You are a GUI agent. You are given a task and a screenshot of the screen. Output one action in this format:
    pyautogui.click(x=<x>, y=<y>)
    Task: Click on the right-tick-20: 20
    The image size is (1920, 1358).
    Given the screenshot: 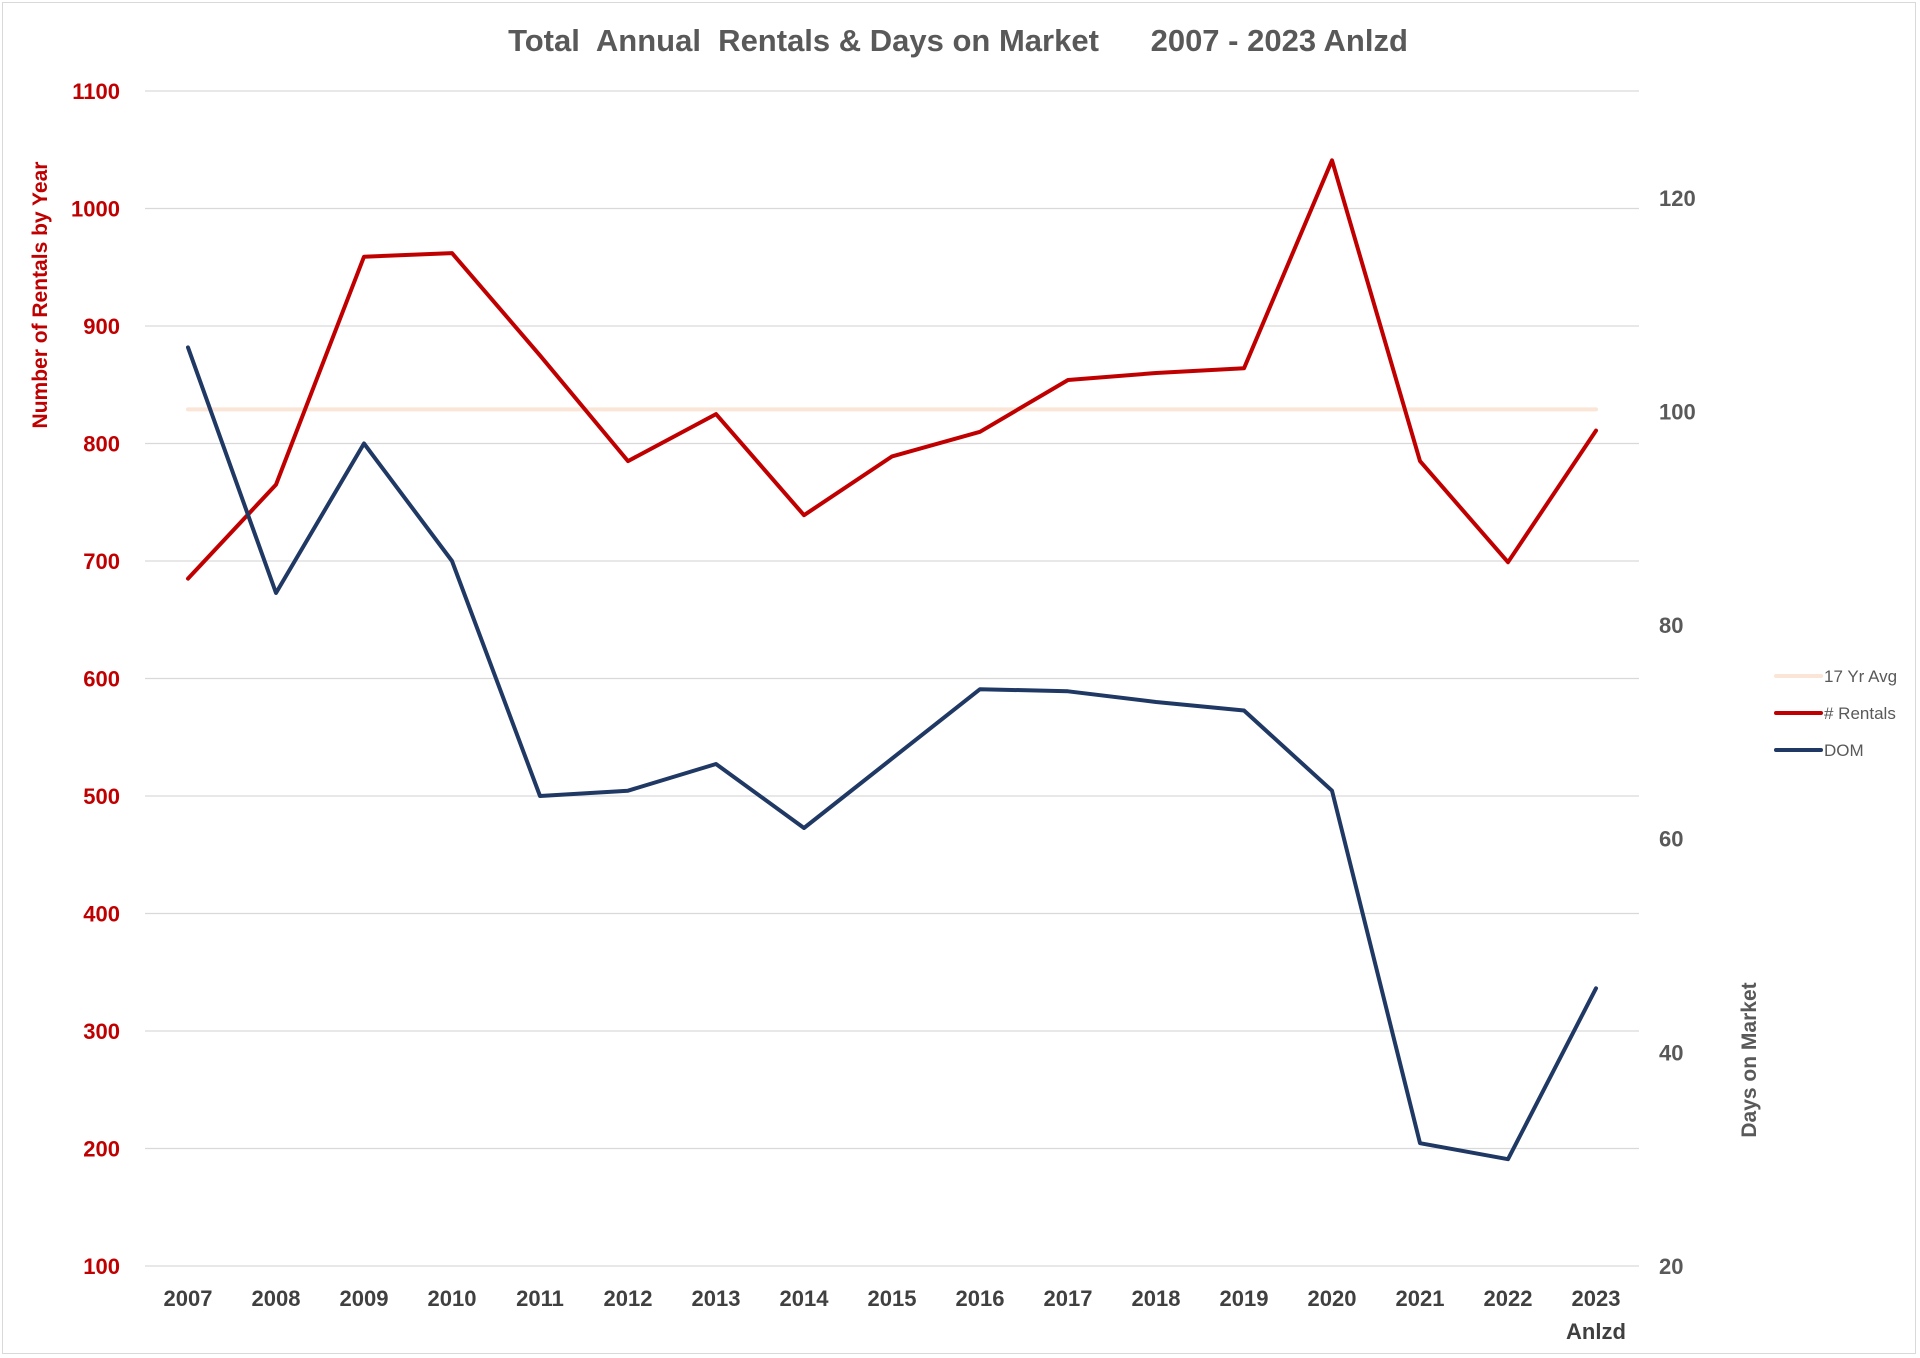 What is the action you would take?
    pyautogui.click(x=1671, y=1266)
    